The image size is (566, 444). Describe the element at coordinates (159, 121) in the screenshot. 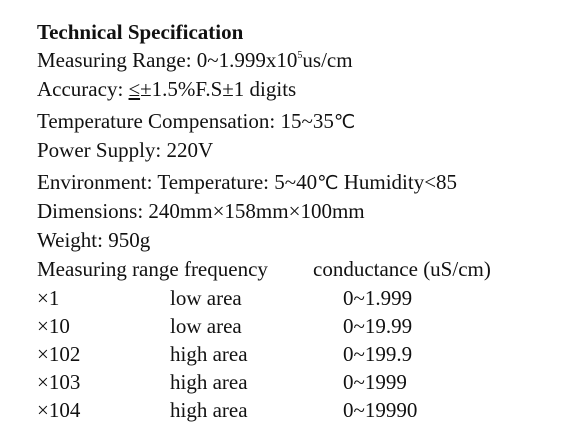

I see `temperature-compensation-label: Temperature Compensation:` at that location.